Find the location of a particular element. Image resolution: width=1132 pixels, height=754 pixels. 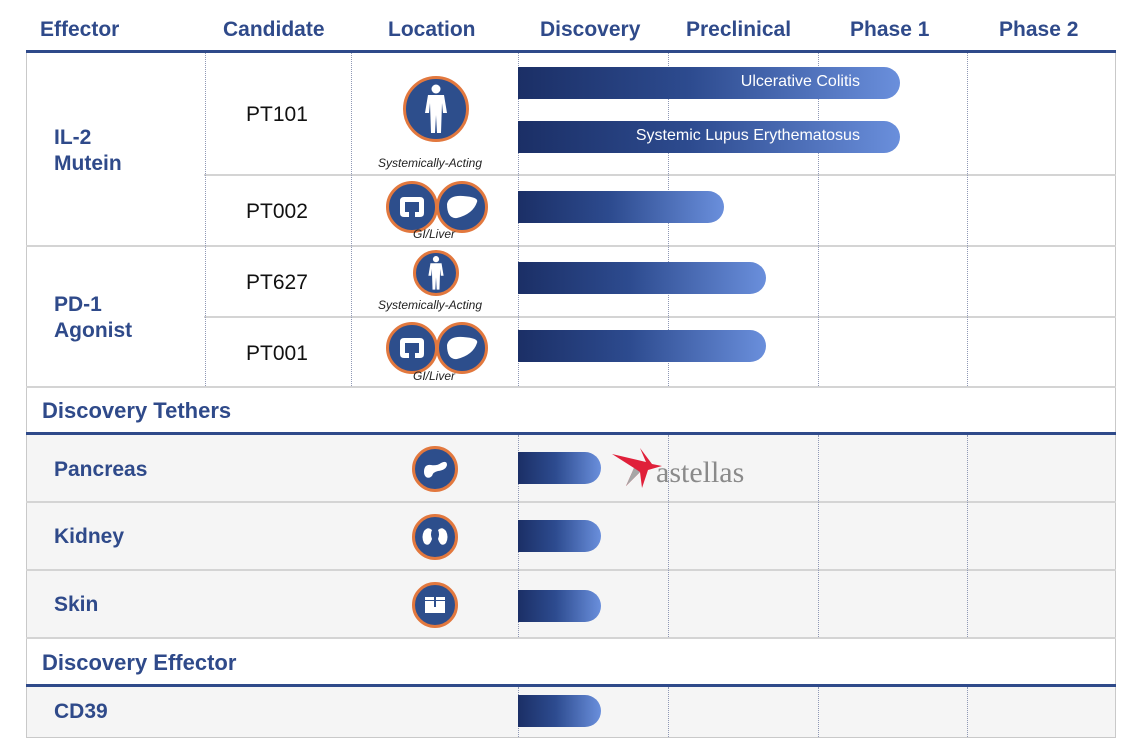

tether-label: Pancreas is located at coordinates (101, 469).